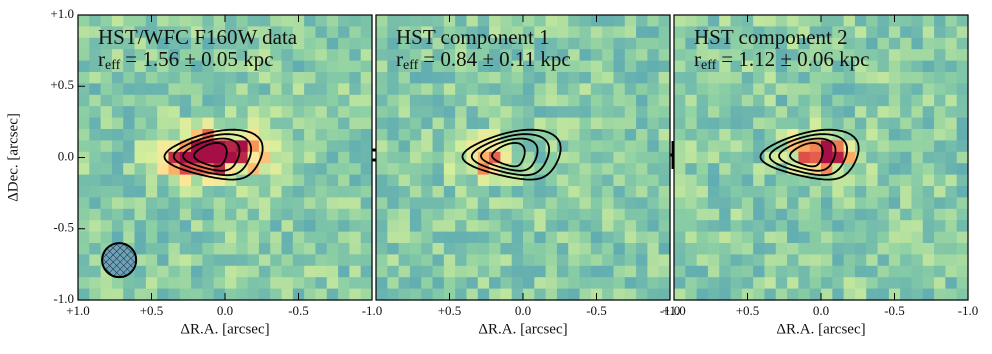  Describe the element at coordinates (709, 65) in the screenshot. I see `subtitle-subscript: eff` at that location.